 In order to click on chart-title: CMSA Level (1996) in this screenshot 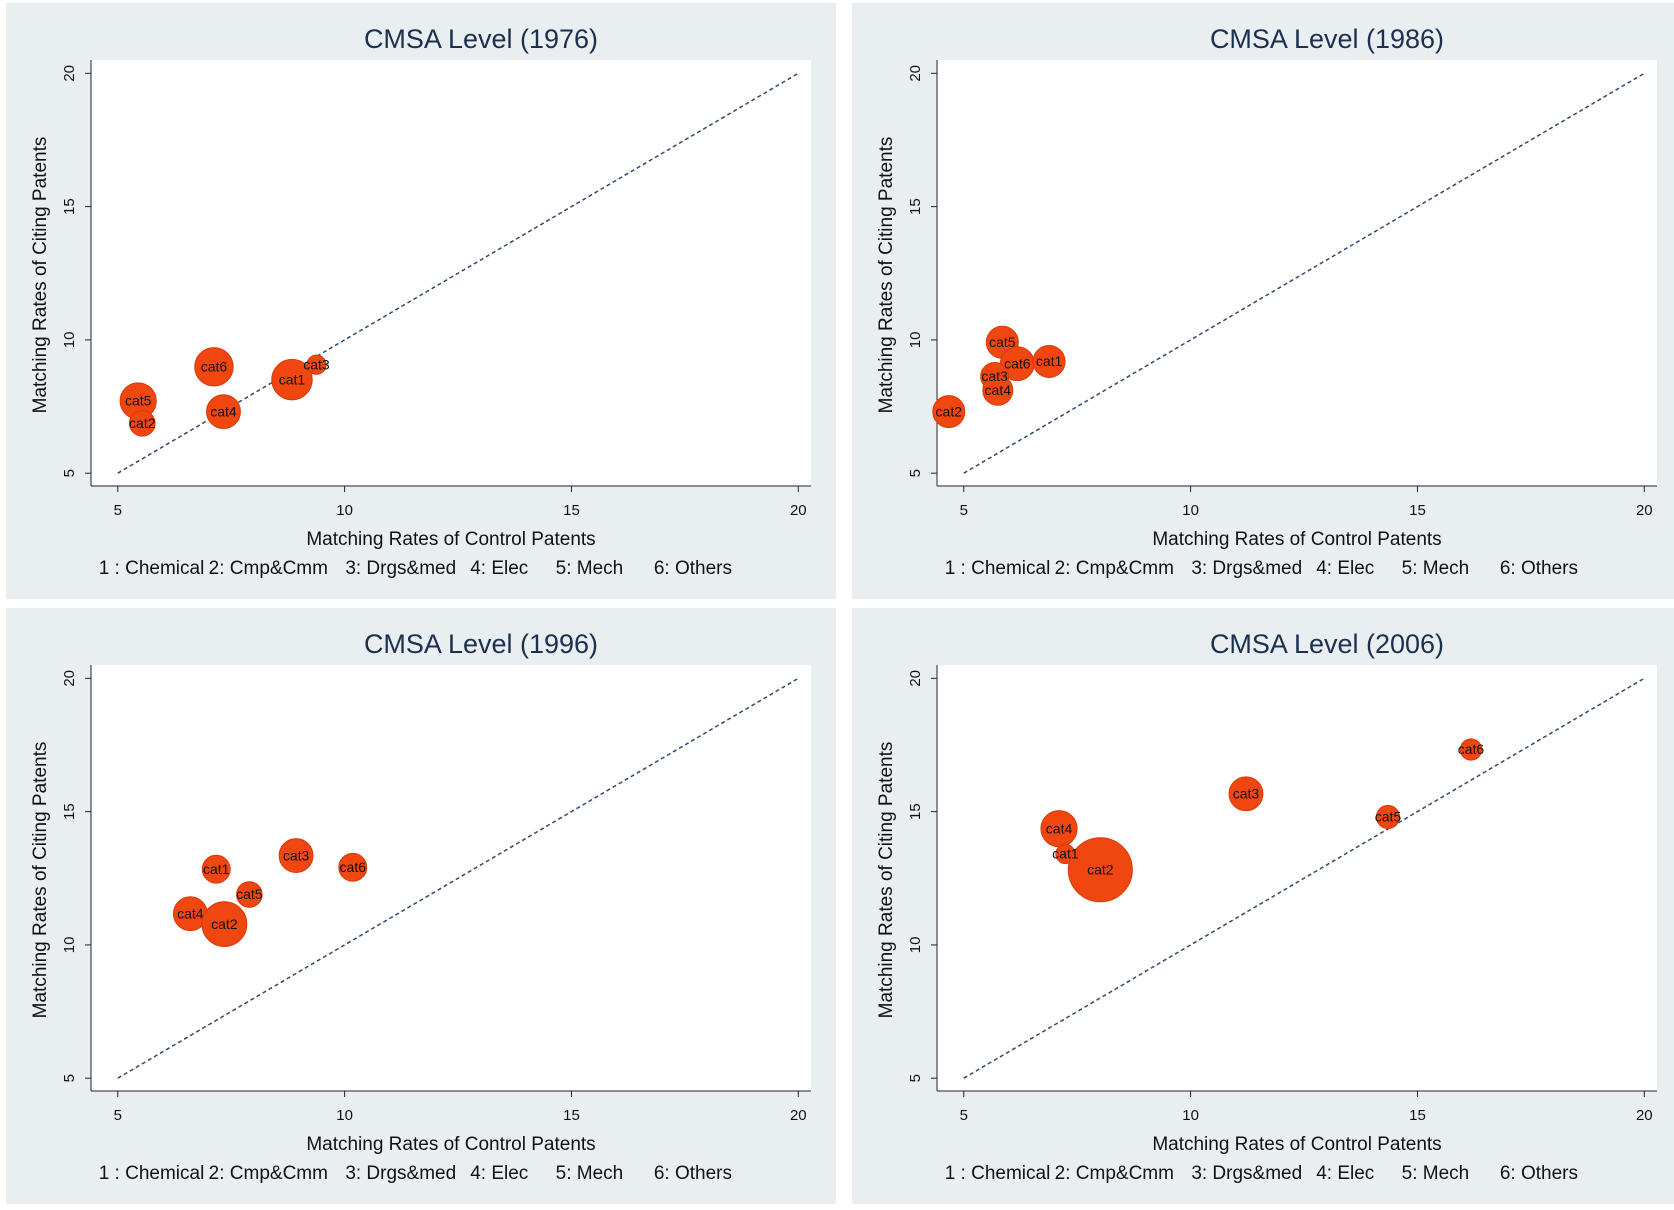, I will do `click(481, 644)`.